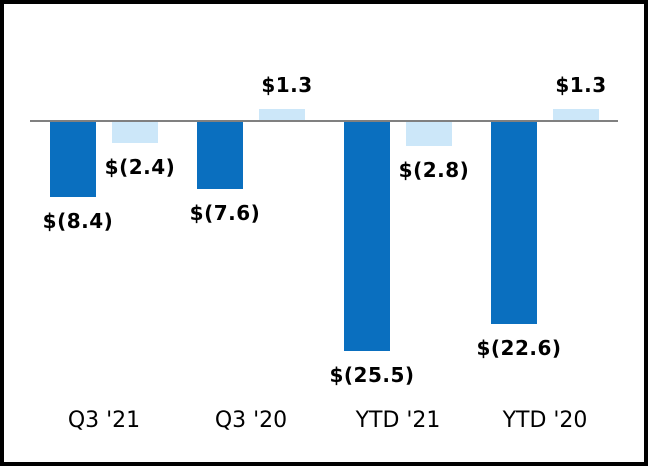  What do you see at coordinates (519, 348) in the screenshot?
I see `value-label-dark-blue-series-group-4: $(22.6)` at bounding box center [519, 348].